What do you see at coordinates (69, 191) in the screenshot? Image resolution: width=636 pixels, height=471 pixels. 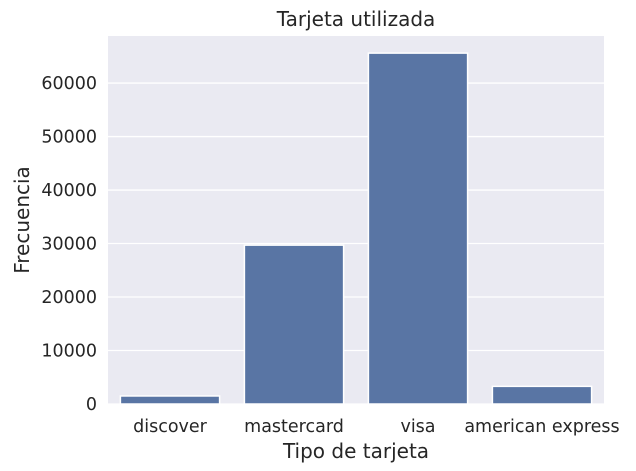 I see `y-tick-label: 40000` at bounding box center [69, 191].